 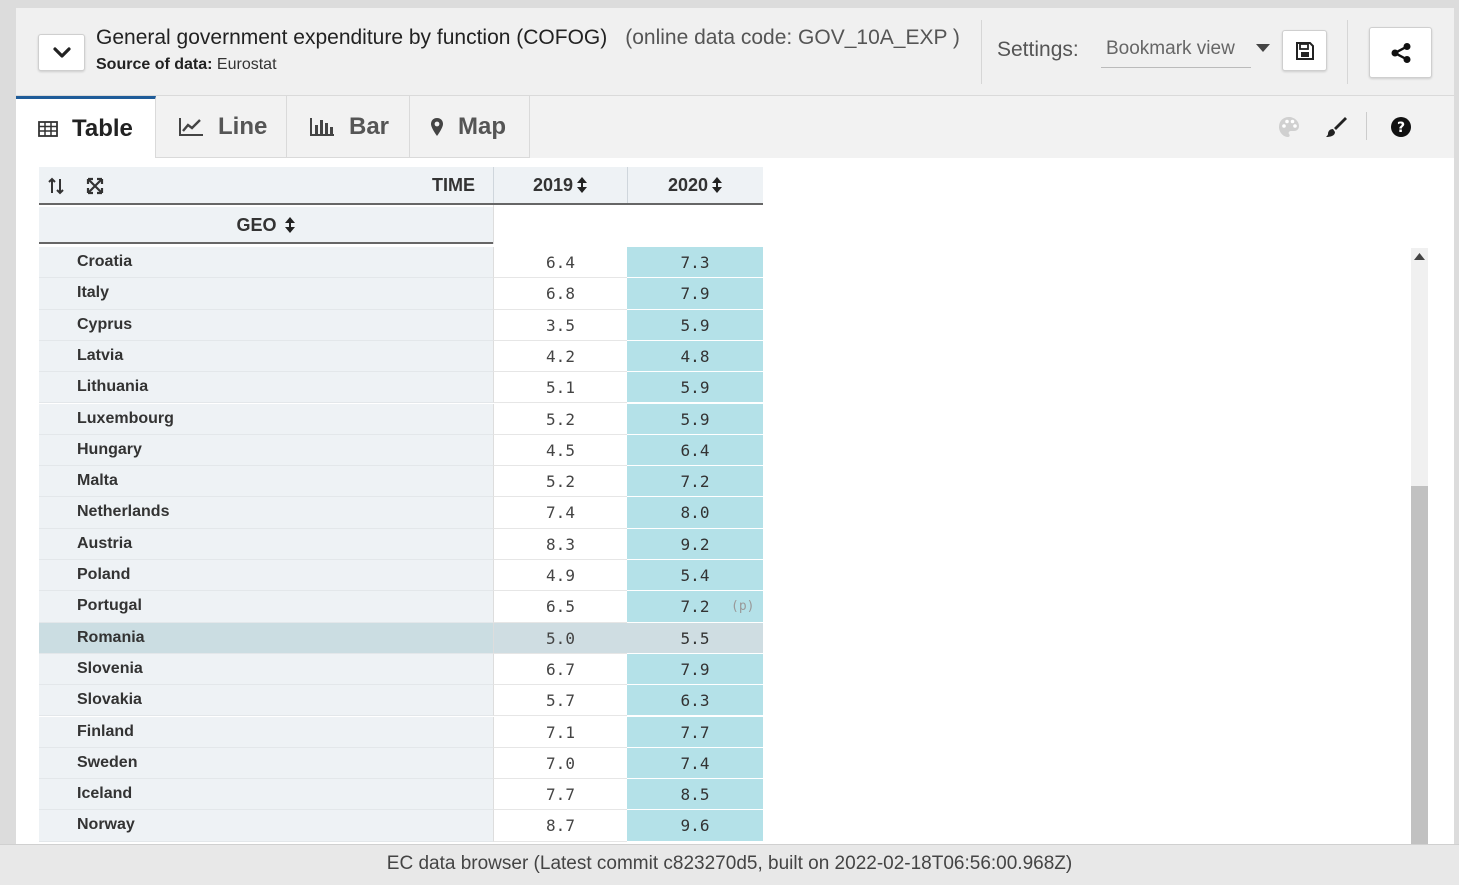 What do you see at coordinates (266, 544) in the screenshot?
I see `geo-cell: Austria` at bounding box center [266, 544].